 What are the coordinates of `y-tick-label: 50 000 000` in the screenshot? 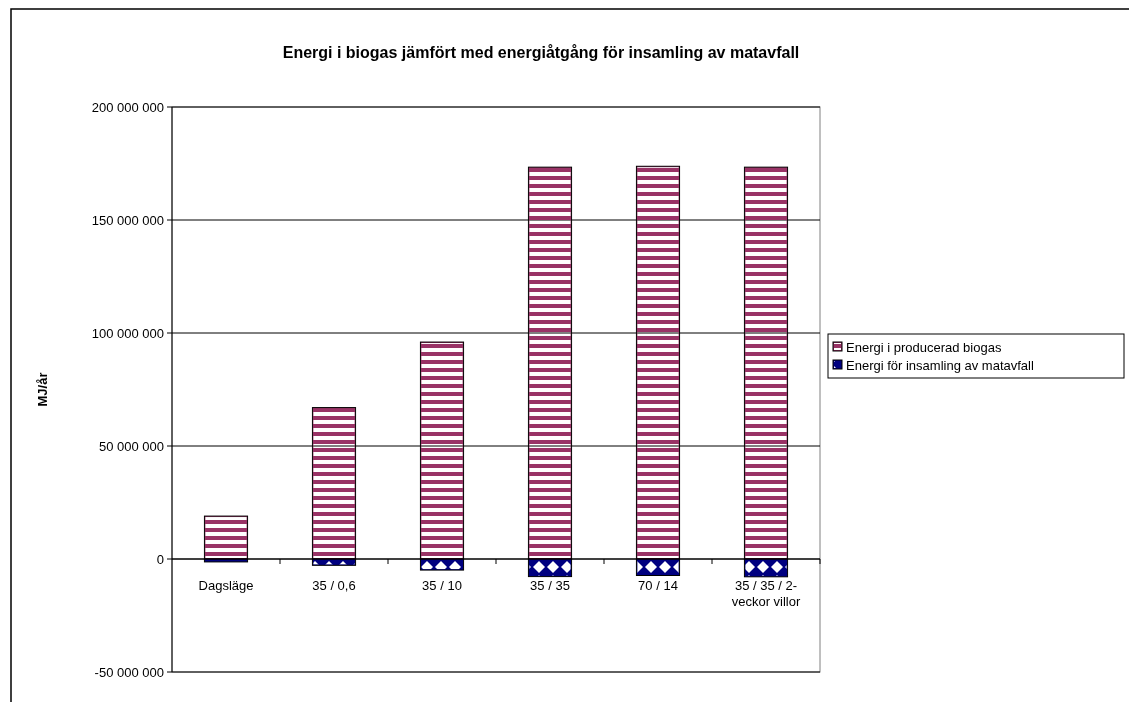 It's located at (131, 446).